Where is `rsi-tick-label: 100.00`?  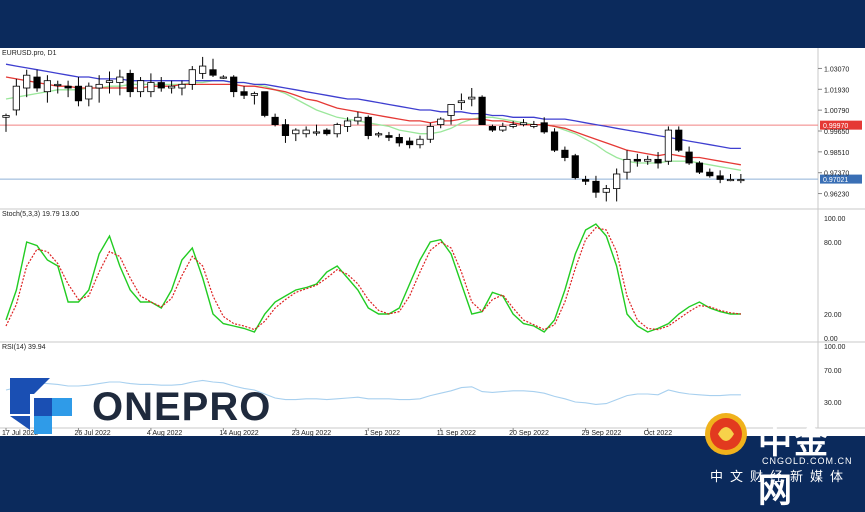
rsi-tick-label: 100.00 is located at coordinates (835, 347).